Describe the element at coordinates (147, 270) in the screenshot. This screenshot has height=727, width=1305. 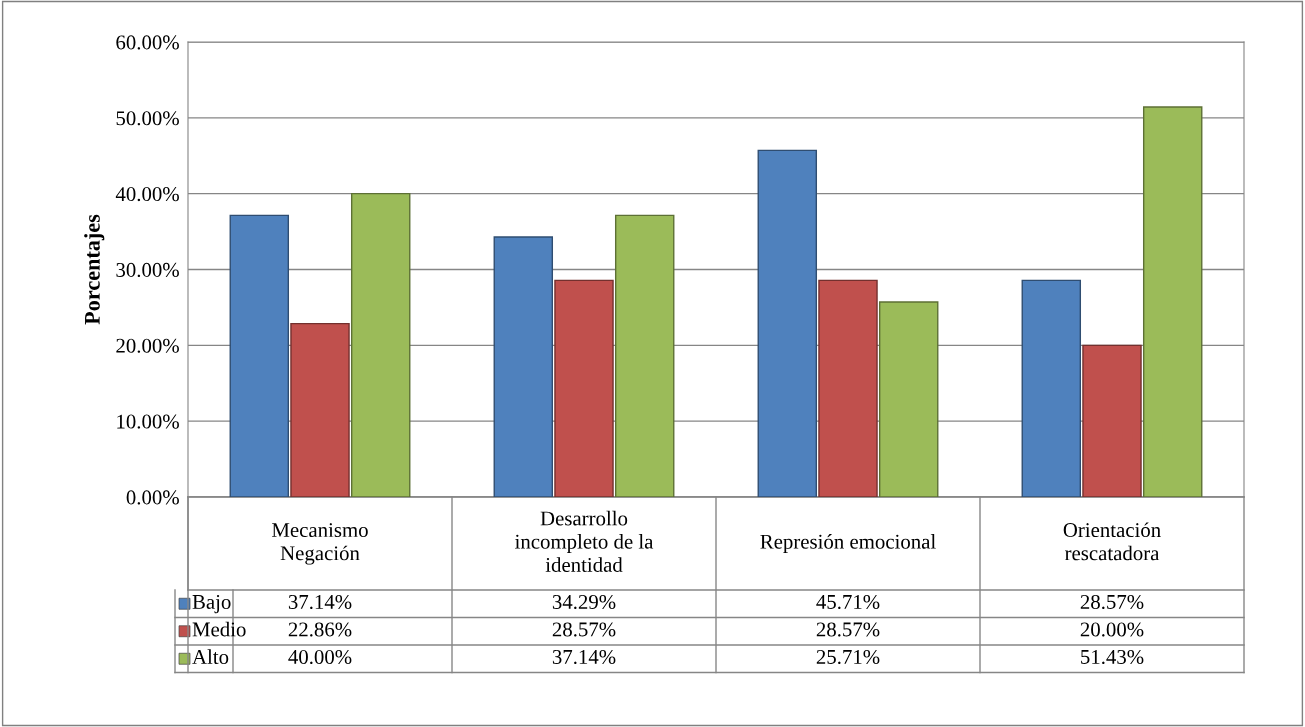
I see `y-tick-label: 30.00%` at that location.